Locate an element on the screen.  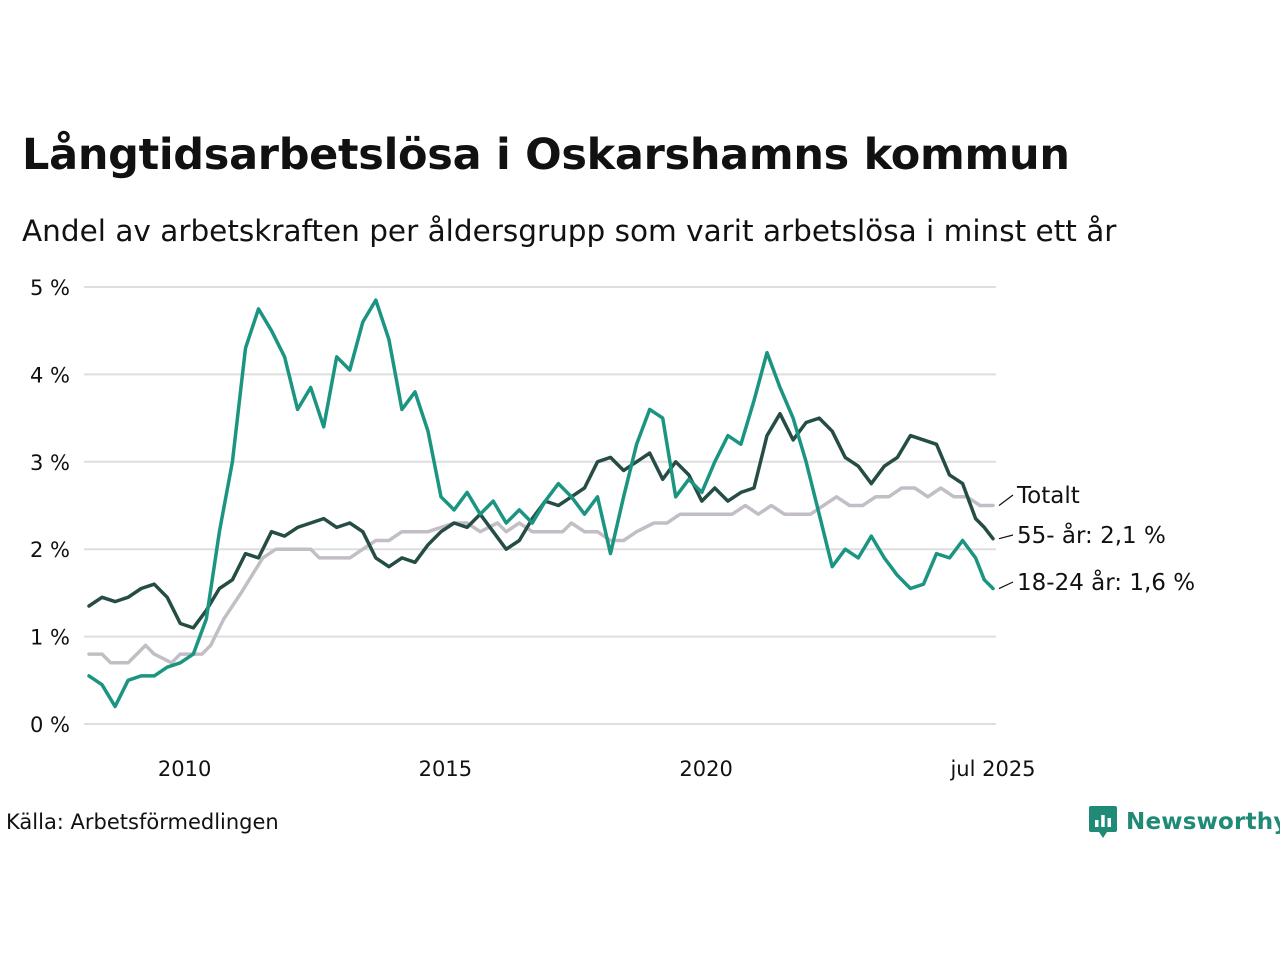
y-tick-label: 5 % is located at coordinates (50, 288).